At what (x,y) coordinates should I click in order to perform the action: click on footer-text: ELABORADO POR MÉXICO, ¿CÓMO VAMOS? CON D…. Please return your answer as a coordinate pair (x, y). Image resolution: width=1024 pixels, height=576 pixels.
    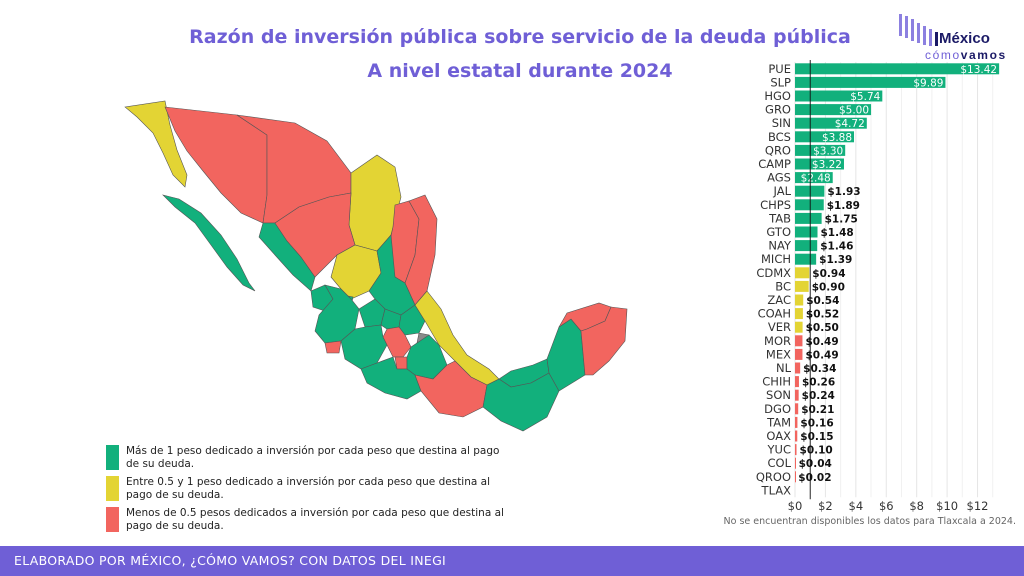
    Looking at the image, I should click on (230, 560).